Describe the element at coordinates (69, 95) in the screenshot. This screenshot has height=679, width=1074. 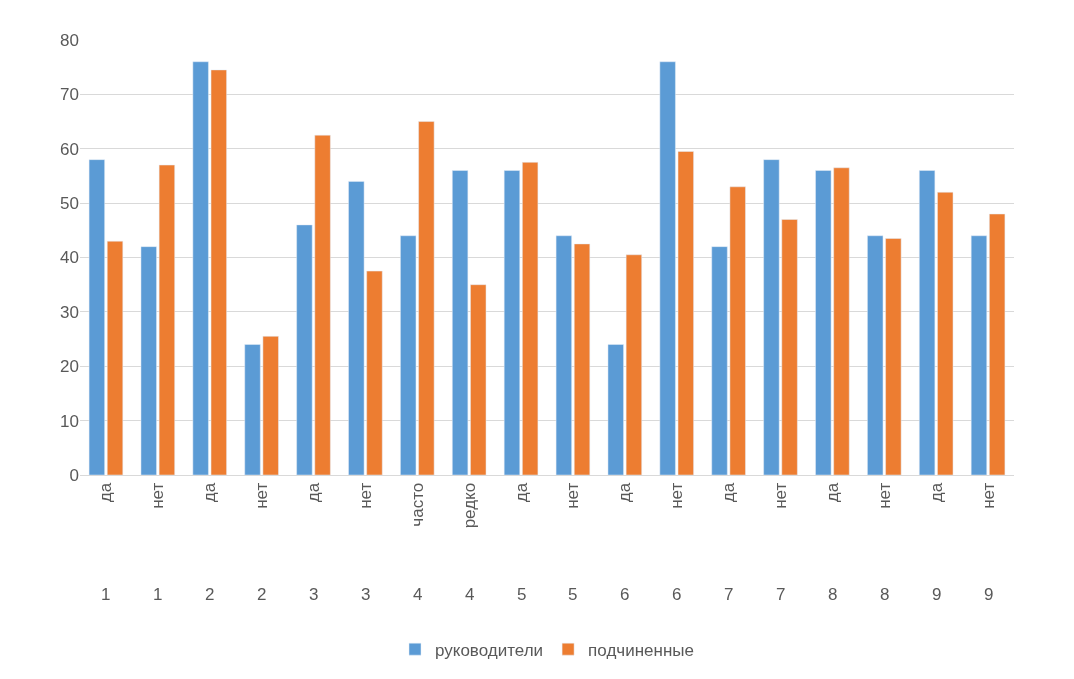
I see `y-tick-label: 70` at that location.